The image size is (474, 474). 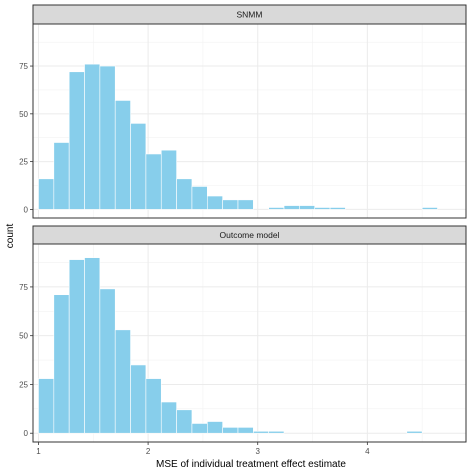 I want to click on x-tick-label: 2, so click(x=148, y=451).